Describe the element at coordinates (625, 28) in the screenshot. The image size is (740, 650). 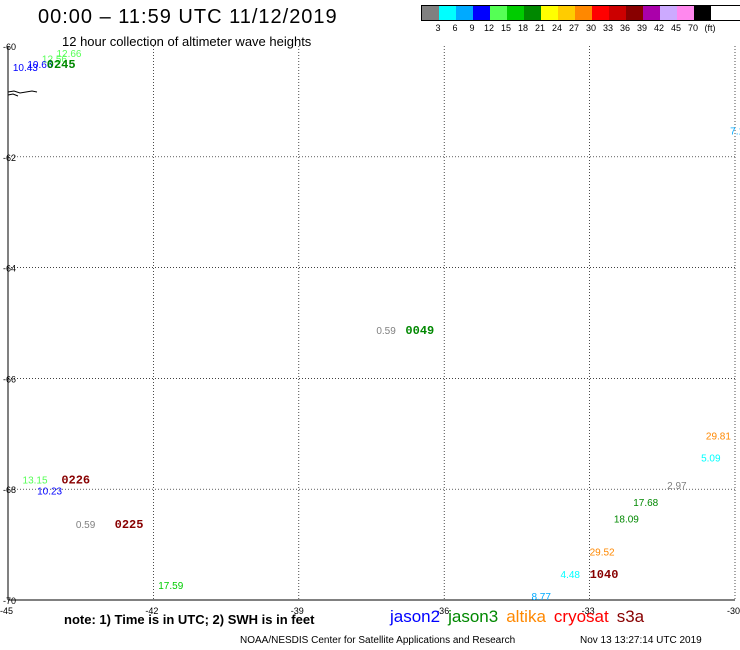
I see `legend-label: 36` at that location.